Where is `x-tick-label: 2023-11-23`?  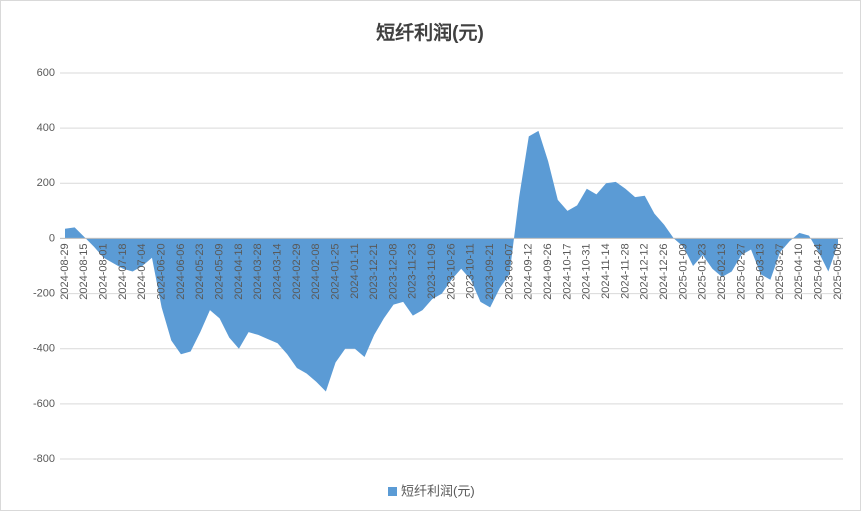 x-tick-label: 2023-11-23 is located at coordinates (413, 270).